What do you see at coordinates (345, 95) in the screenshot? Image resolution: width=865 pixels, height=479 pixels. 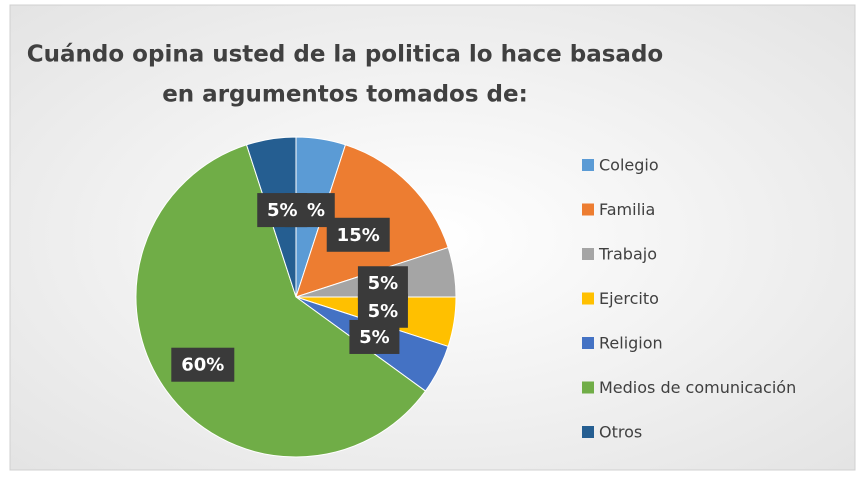 I see `chart-title: en argumentos tomados de:` at bounding box center [345, 95].